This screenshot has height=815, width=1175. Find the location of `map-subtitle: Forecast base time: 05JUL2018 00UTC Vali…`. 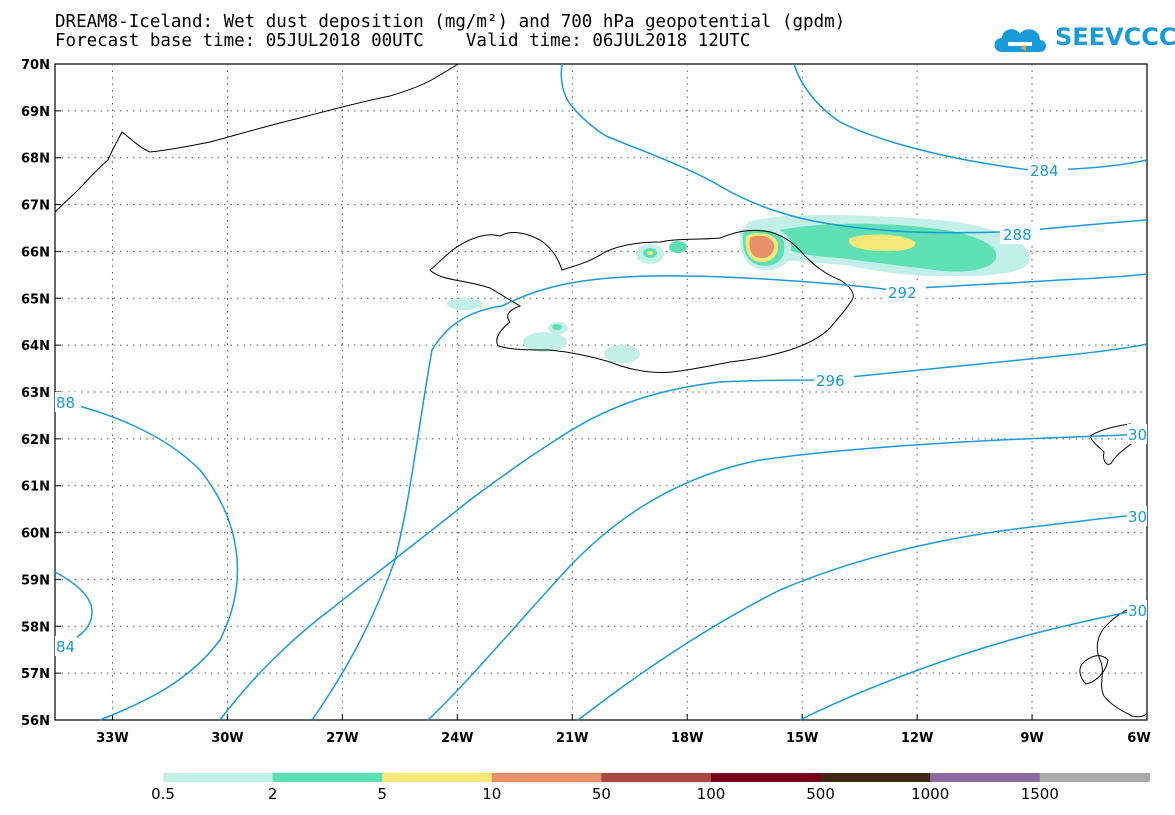

map-subtitle: Forecast base time: 05JUL2018 00UTC Vali… is located at coordinates (403, 41).